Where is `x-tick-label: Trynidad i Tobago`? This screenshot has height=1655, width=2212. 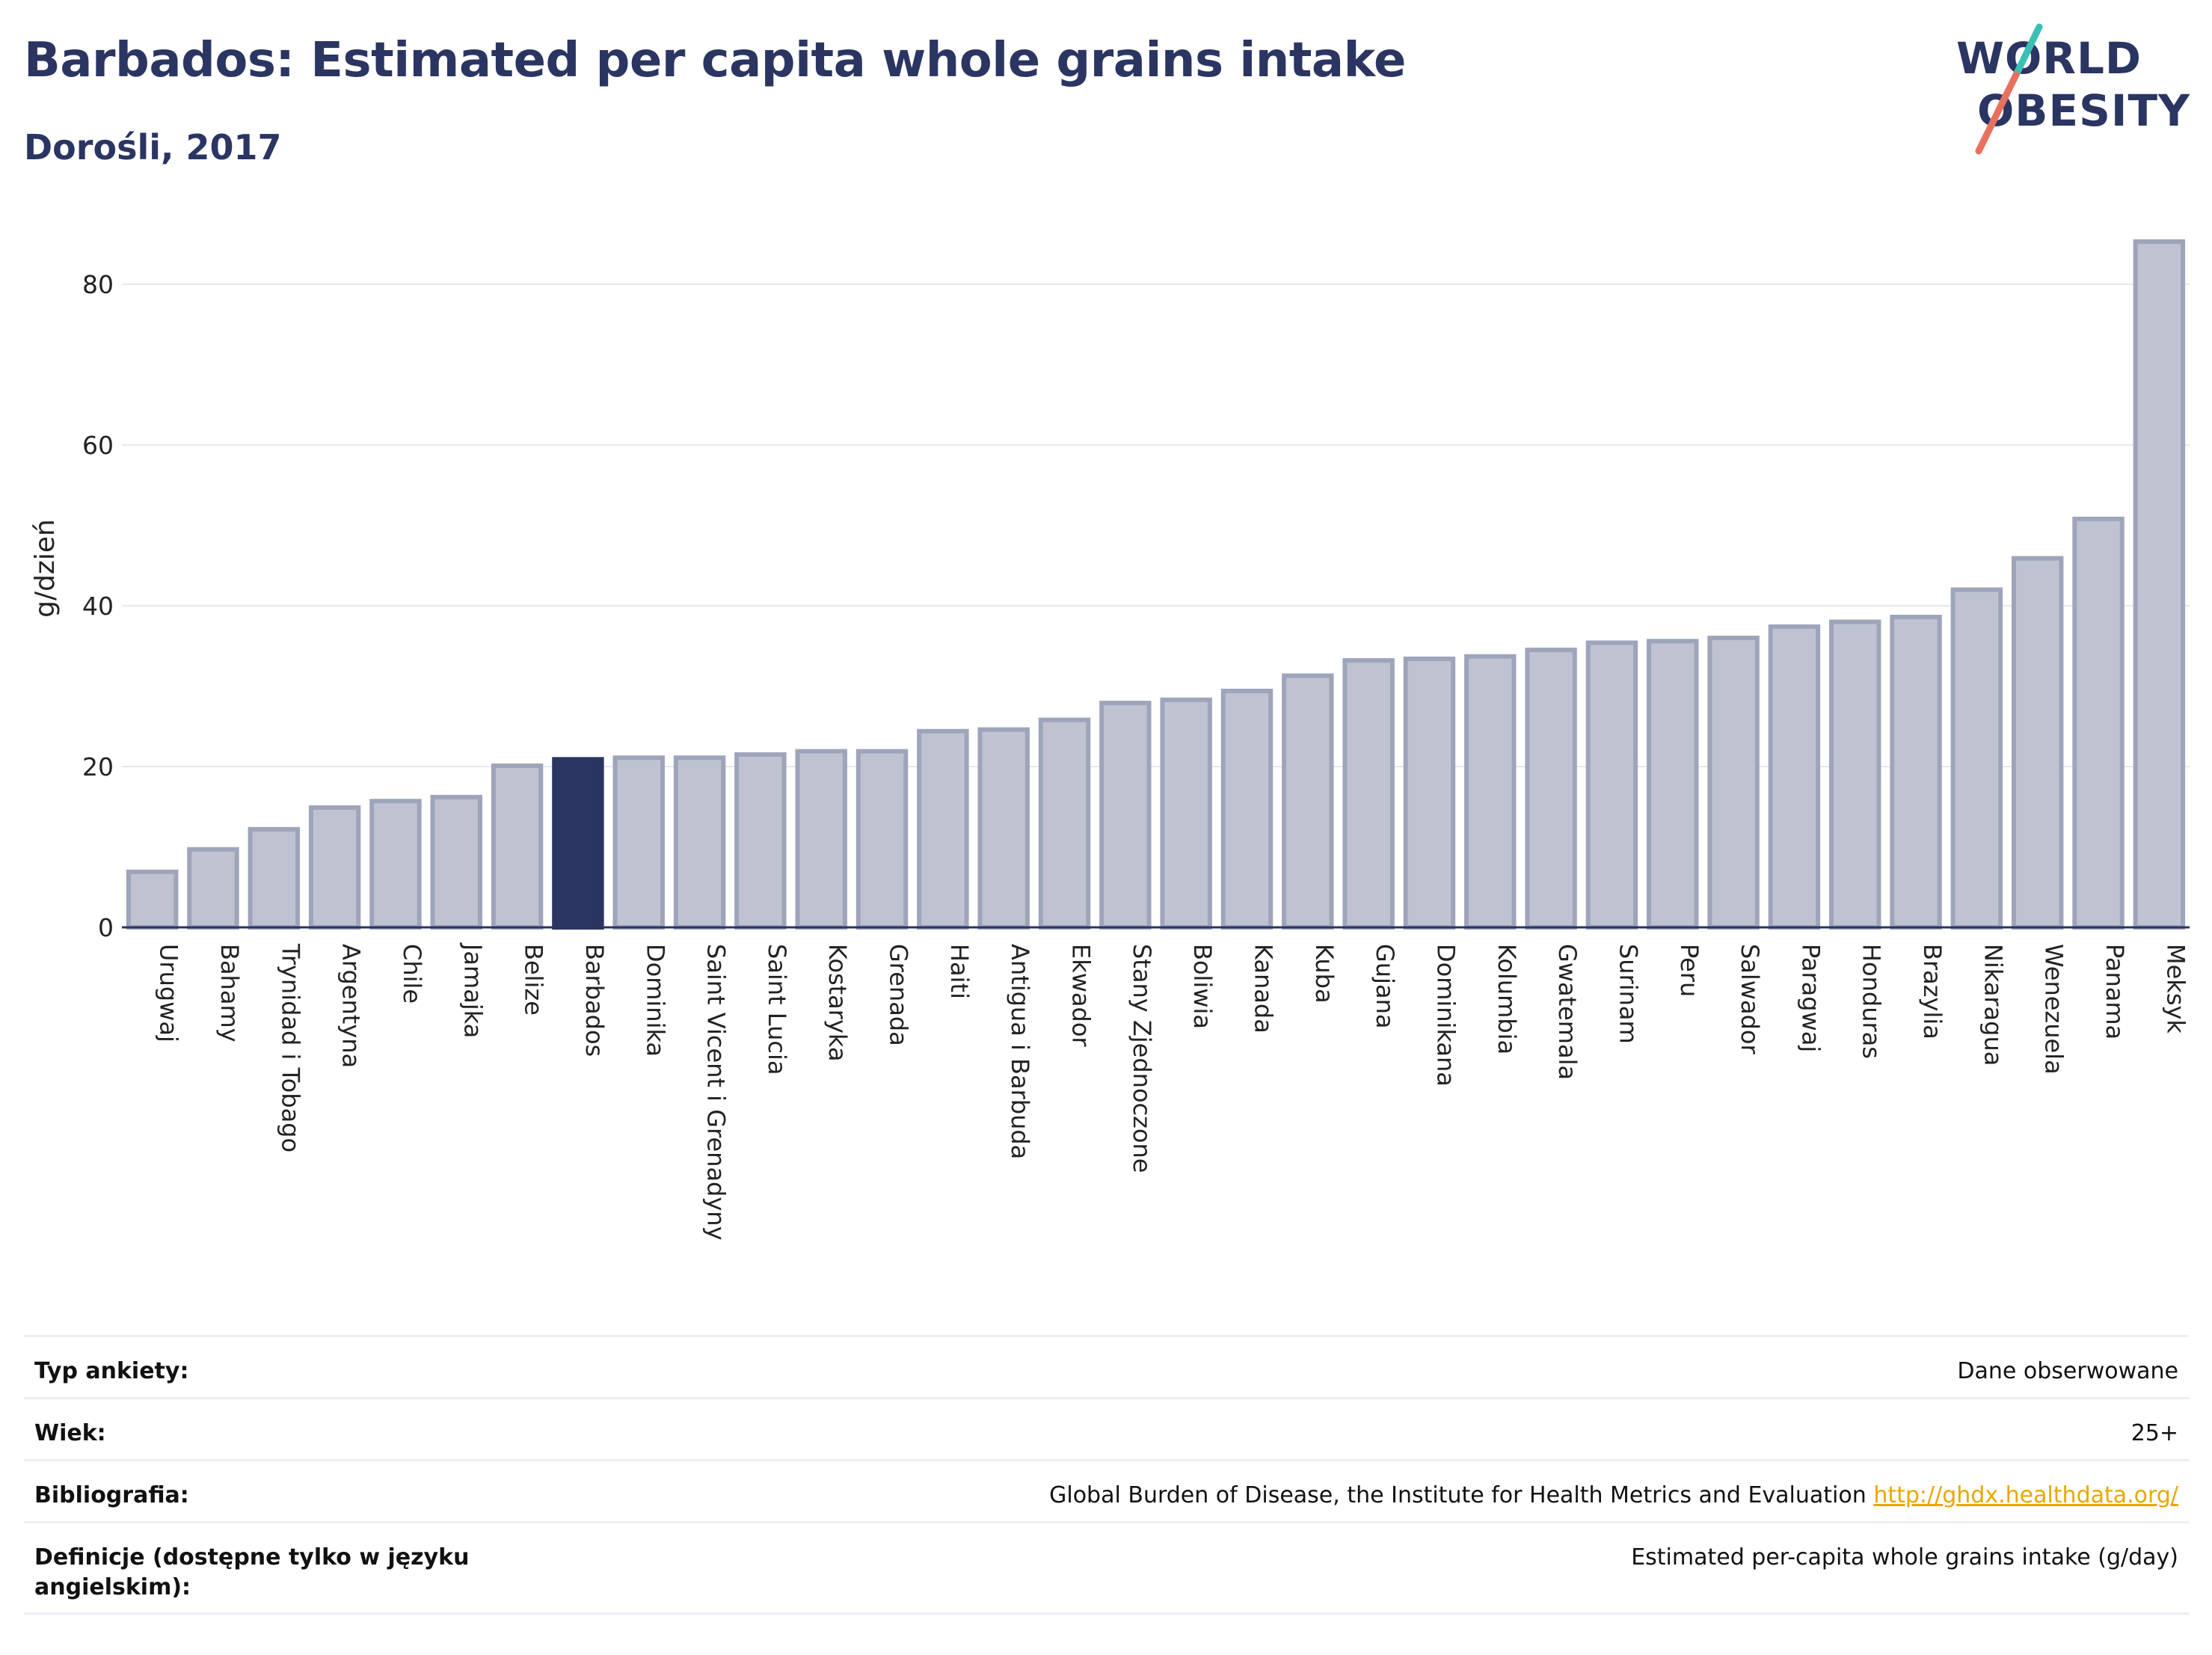 x-tick-label: Trynidad i Tobago is located at coordinates (290, 1047).